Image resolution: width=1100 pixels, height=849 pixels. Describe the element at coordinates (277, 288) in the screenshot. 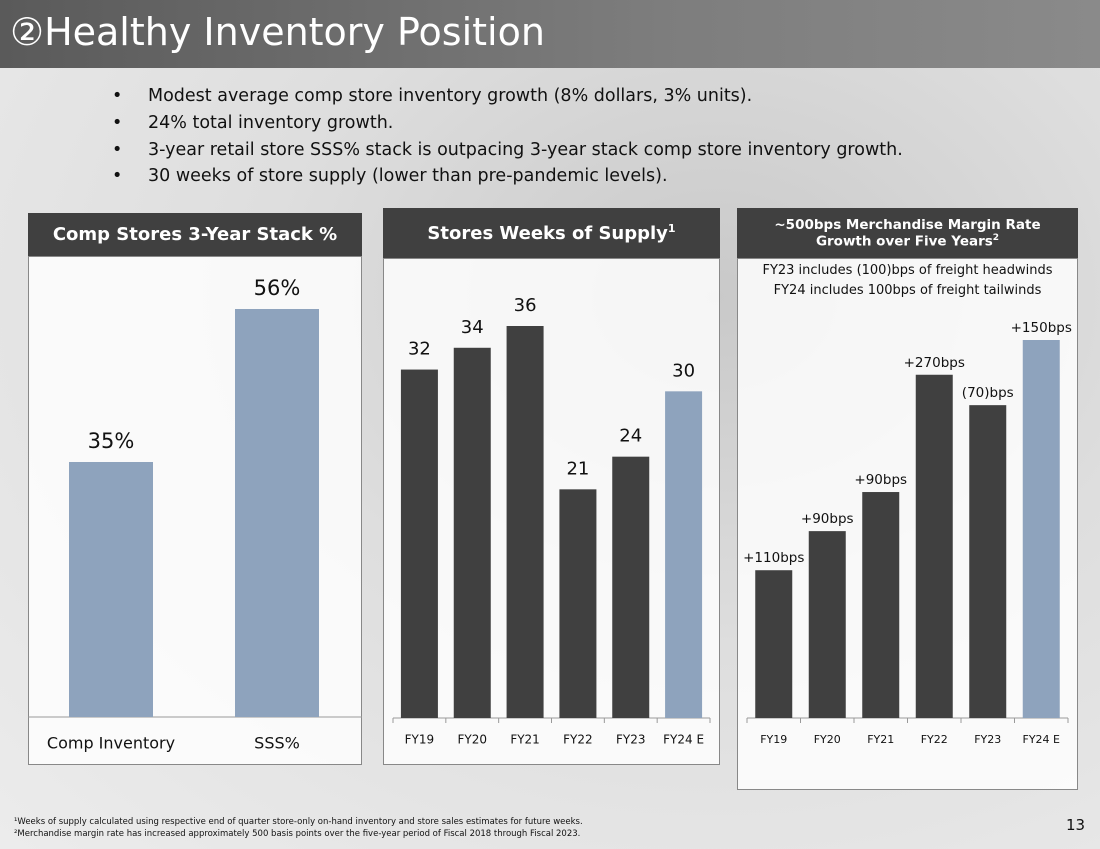

I see `value-label: 56%` at that location.